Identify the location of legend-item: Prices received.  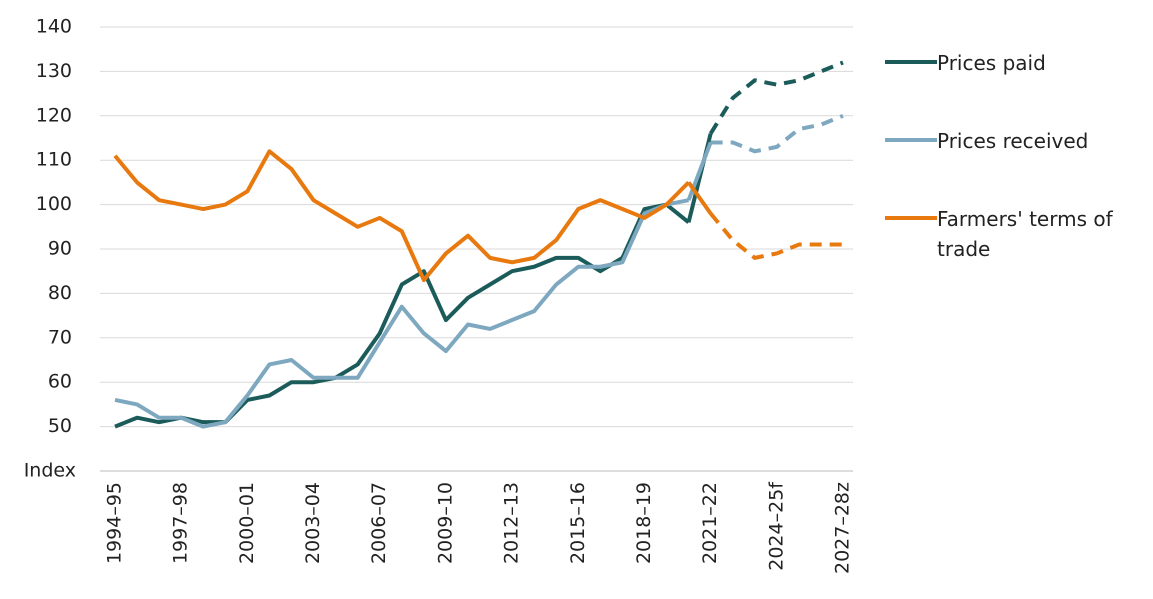
(1017, 141).